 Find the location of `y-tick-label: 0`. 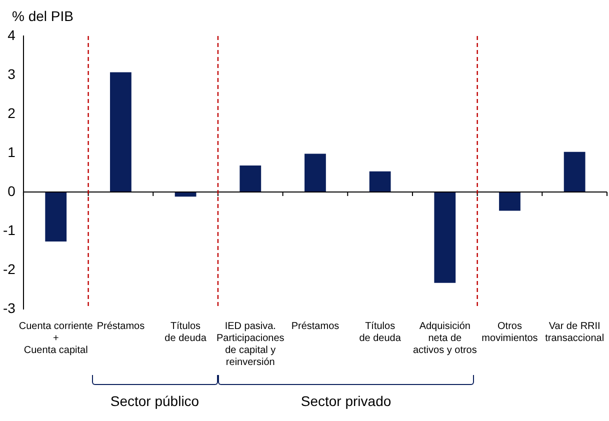

y-tick-label: 0 is located at coordinates (12, 190).